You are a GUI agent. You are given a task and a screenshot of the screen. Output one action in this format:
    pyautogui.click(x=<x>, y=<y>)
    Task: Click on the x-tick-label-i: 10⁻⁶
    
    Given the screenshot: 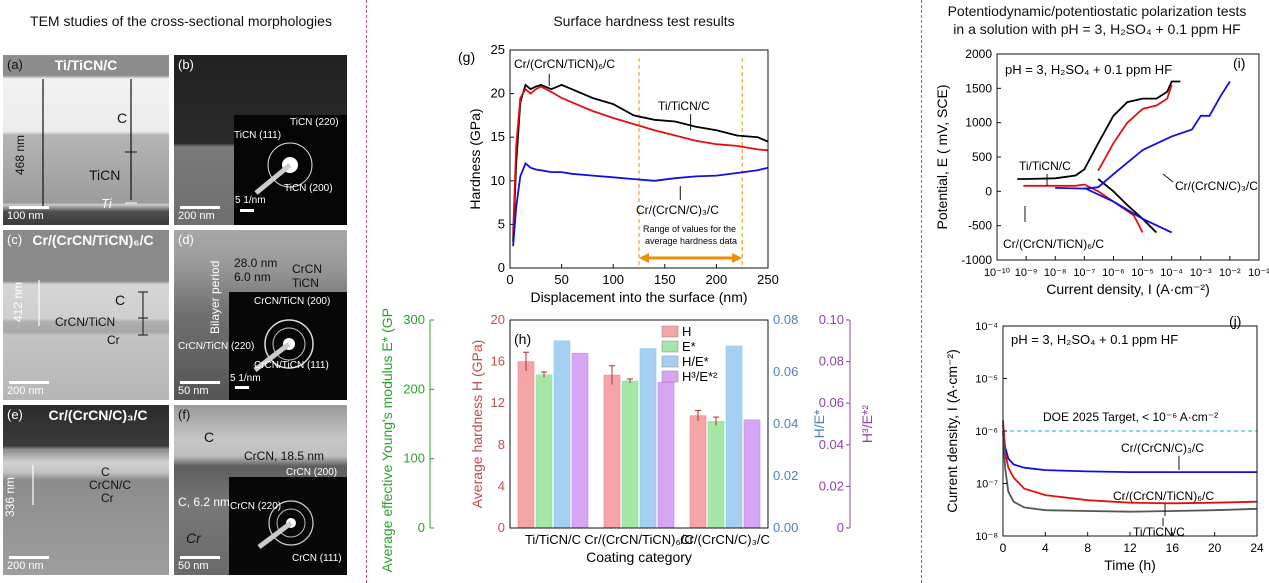 What is the action you would take?
    pyautogui.click(x=1113, y=273)
    